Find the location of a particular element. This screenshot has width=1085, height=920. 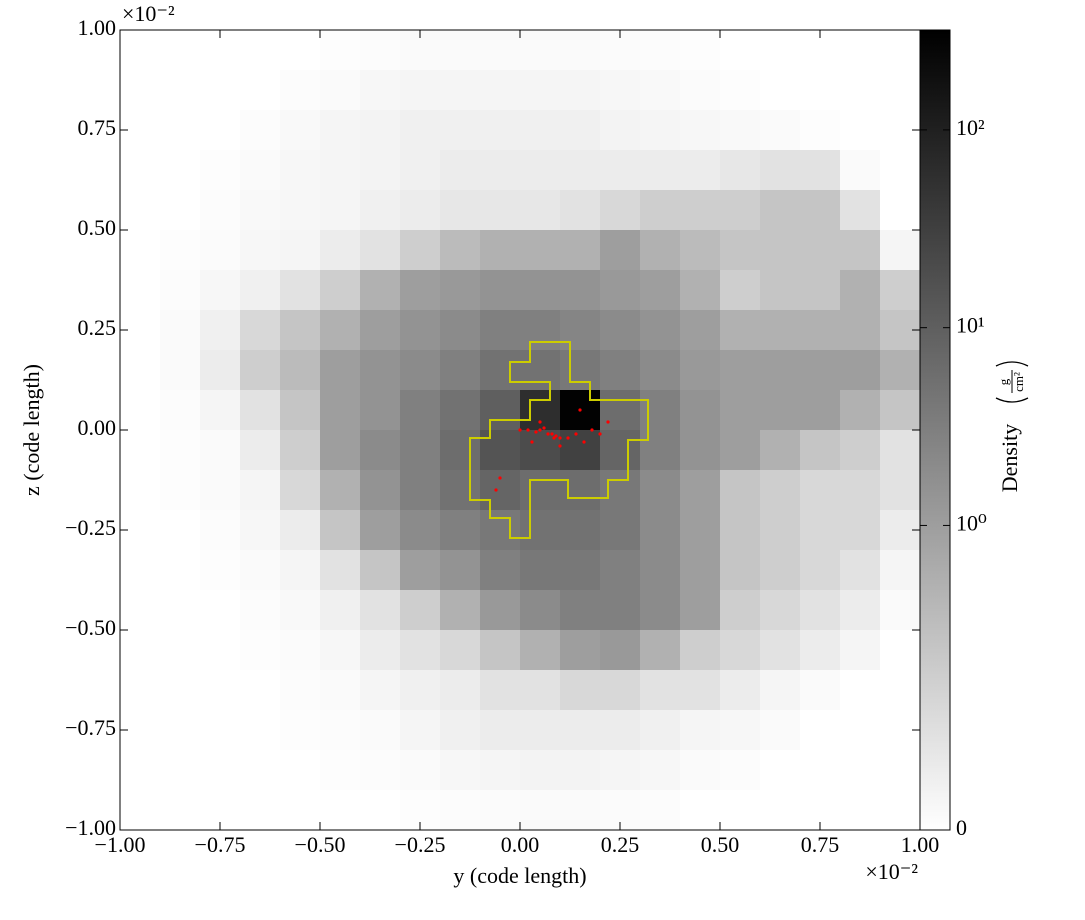

y-tick-label: 0.25 is located at coordinates (97, 327).